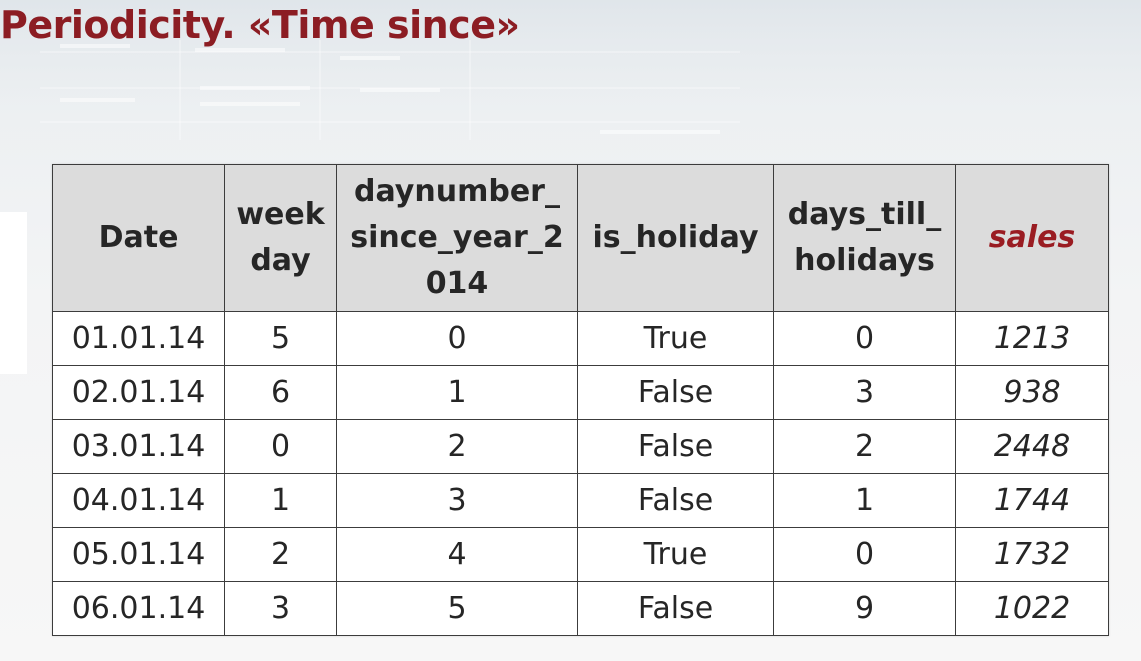  Describe the element at coordinates (457, 392) in the screenshot. I see `cell-daynumber: 1` at that location.